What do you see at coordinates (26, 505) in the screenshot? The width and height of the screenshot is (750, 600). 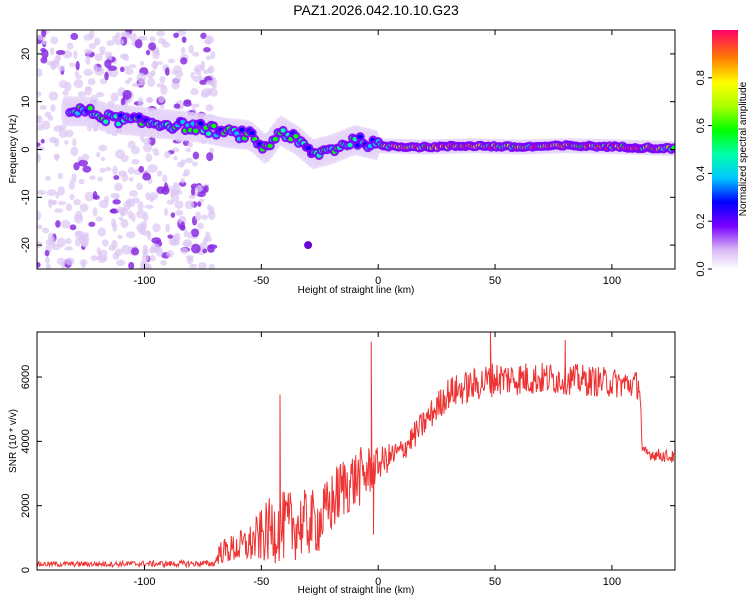 I see `snr-ytick-label: 2000` at bounding box center [26, 505].